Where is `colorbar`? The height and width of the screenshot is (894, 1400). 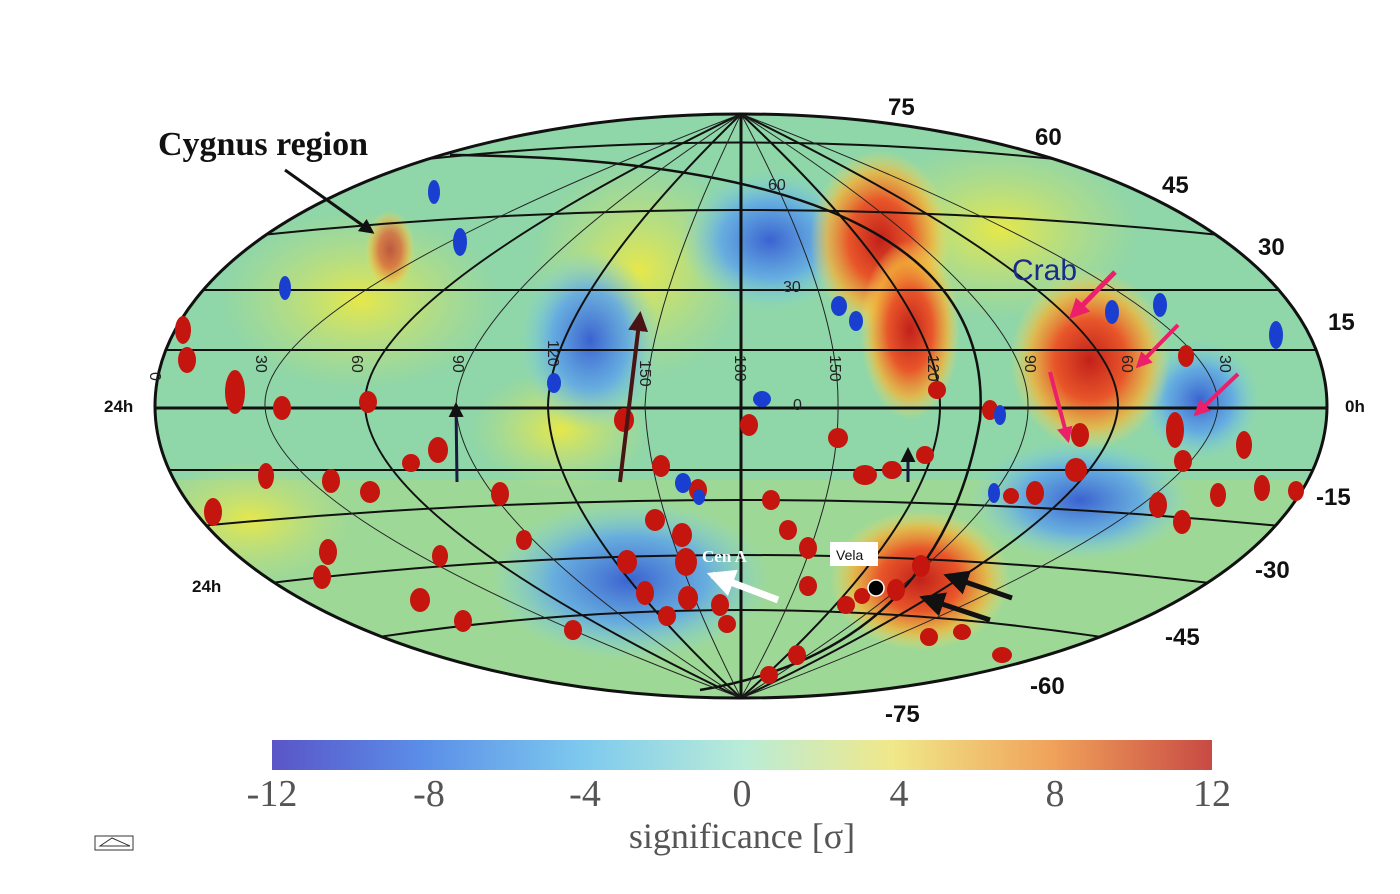
colorbar is located at coordinates (742, 755).